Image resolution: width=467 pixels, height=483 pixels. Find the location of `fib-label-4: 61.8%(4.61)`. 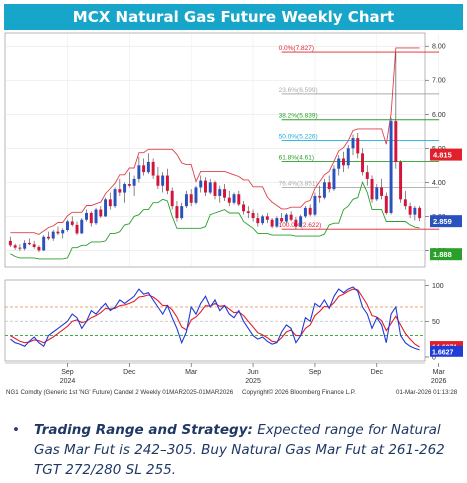

fib-label-4: 61.8%(4.61) is located at coordinates (296, 158).